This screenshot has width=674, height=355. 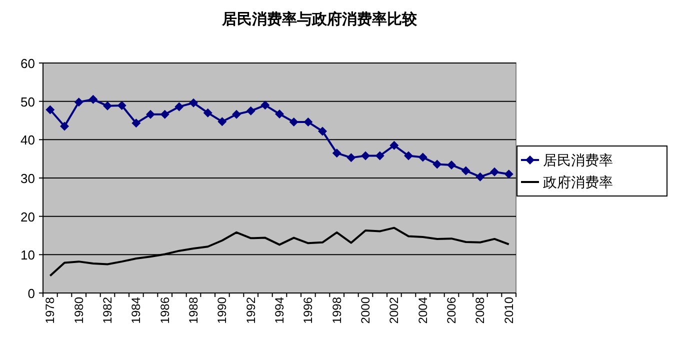 What do you see at coordinates (27, 102) in the screenshot?
I see `y-tick-label: 50` at bounding box center [27, 102].